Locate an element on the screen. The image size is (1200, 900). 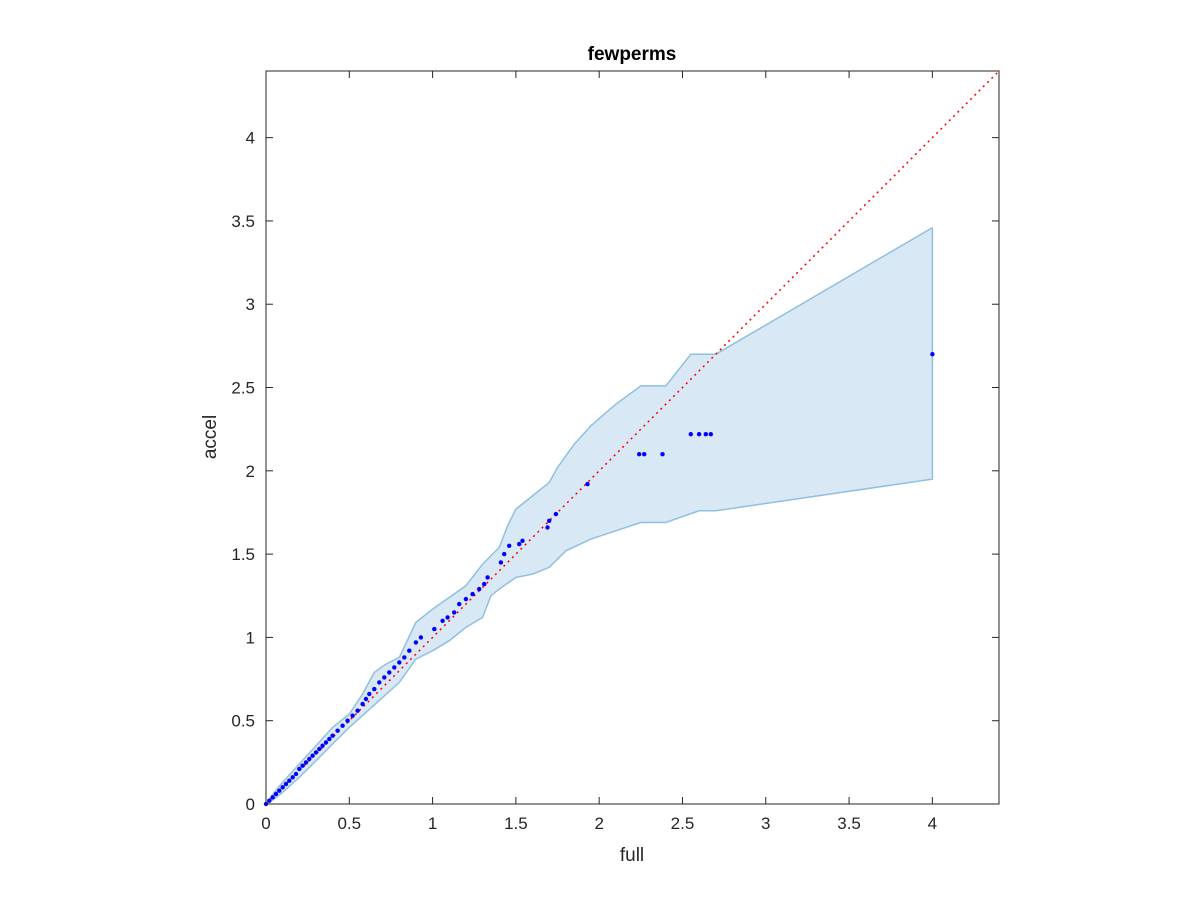
y-tick-label: 4 is located at coordinates (250, 138).